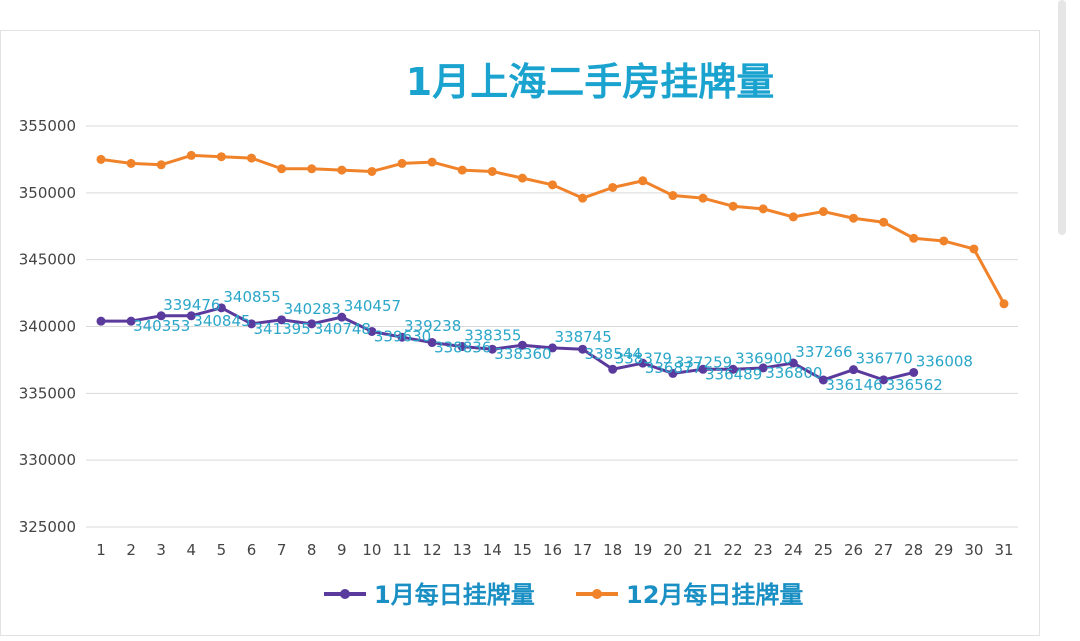 Image resolution: width=1080 pixels, height=641 pixels. Describe the element at coordinates (282, 329) in the screenshot. I see `data-label: 341395` at that location.